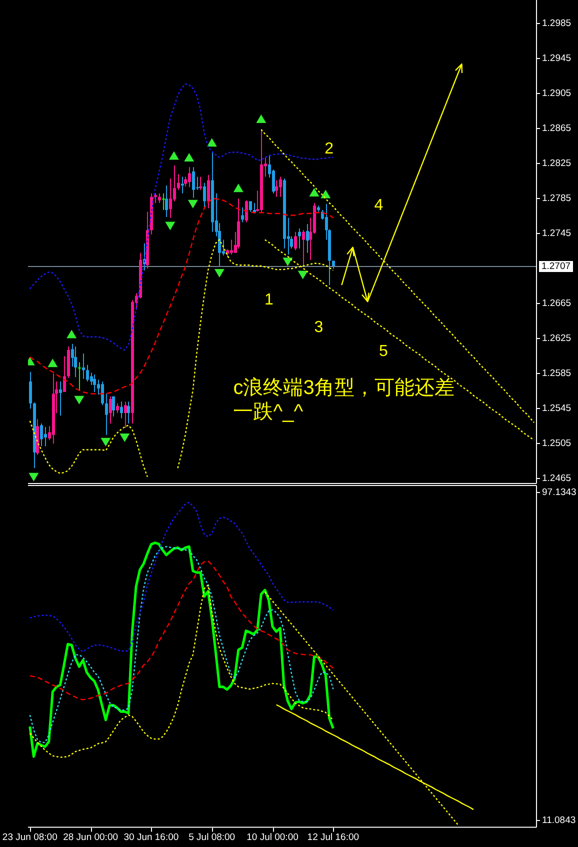  Describe the element at coordinates (319, 327) in the screenshot. I see `annotation: 3` at that location.